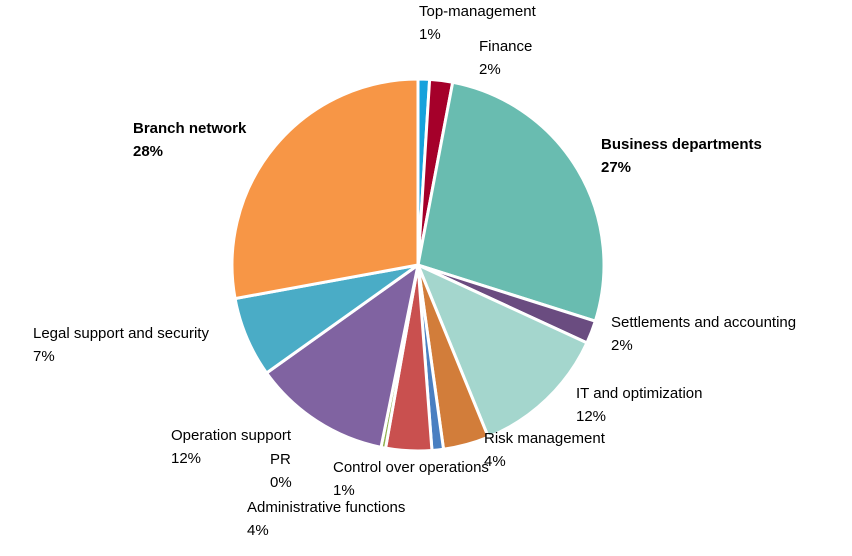 The height and width of the screenshot is (556, 852). What do you see at coordinates (505, 46) in the screenshot?
I see `slice-label: Finance` at bounding box center [505, 46].